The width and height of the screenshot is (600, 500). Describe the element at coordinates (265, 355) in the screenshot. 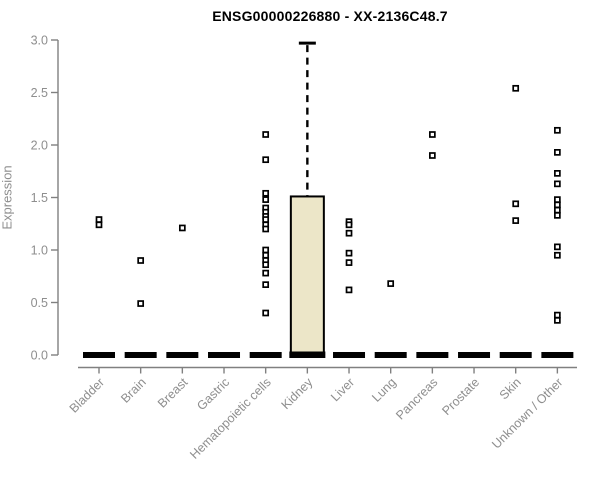

I see `box-hematopoietic-cells` at that location.